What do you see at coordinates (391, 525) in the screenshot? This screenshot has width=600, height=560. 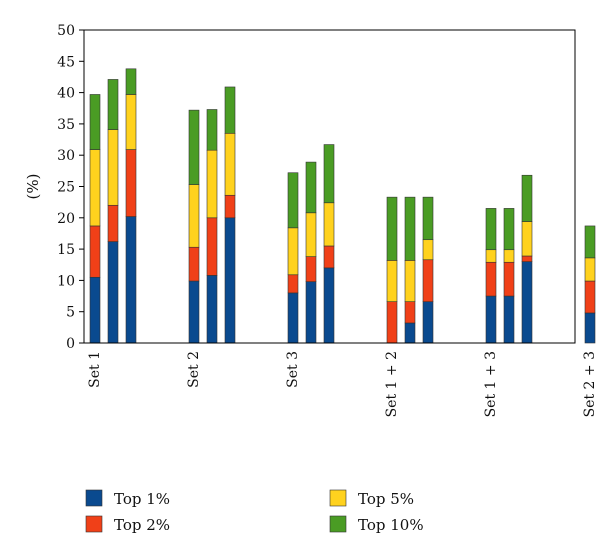 I see `legend-label: Top 10%` at bounding box center [391, 525].